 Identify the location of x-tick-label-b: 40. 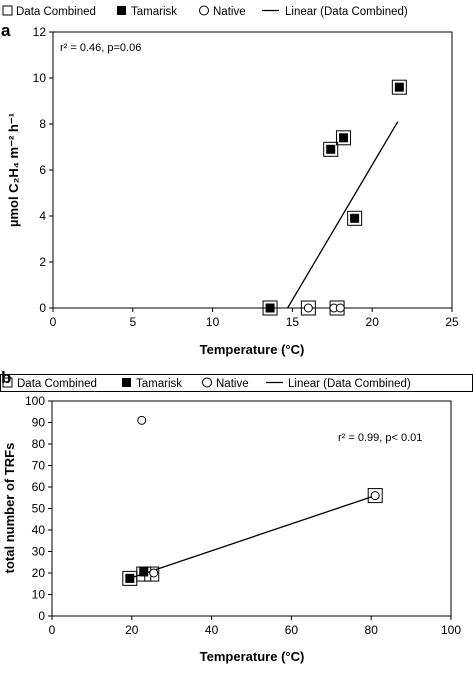
(212, 630).